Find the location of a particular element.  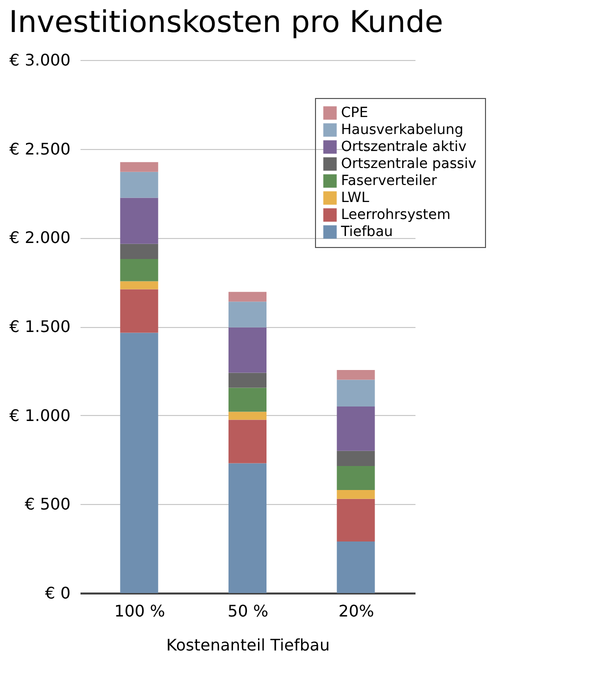

y-tick-label: € 0 is located at coordinates (57, 593).